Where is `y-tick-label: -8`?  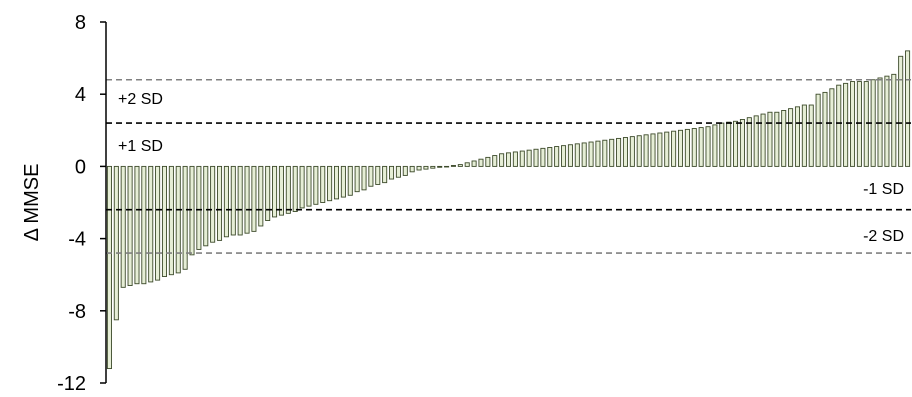
y-tick-label: -8 is located at coordinates (77, 312).